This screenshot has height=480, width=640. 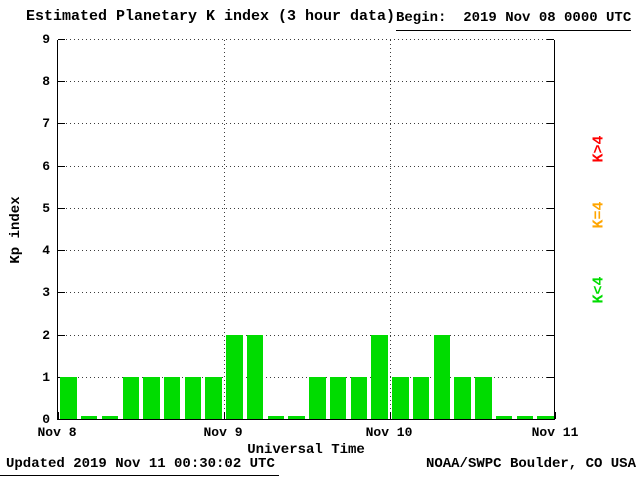 I want to click on y-tick-label: 8, so click(x=46, y=82).